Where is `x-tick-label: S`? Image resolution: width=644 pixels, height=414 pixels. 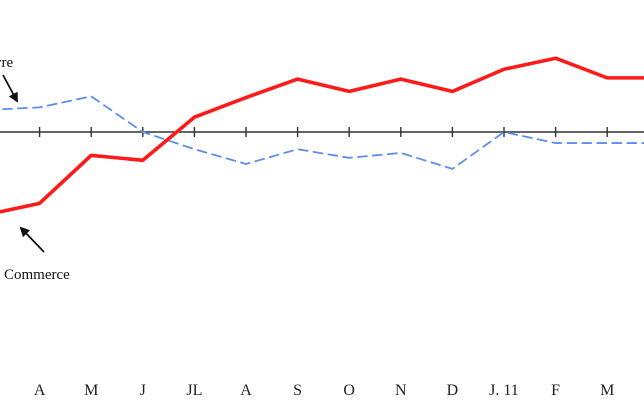 x-tick-label: S is located at coordinates (297, 390).